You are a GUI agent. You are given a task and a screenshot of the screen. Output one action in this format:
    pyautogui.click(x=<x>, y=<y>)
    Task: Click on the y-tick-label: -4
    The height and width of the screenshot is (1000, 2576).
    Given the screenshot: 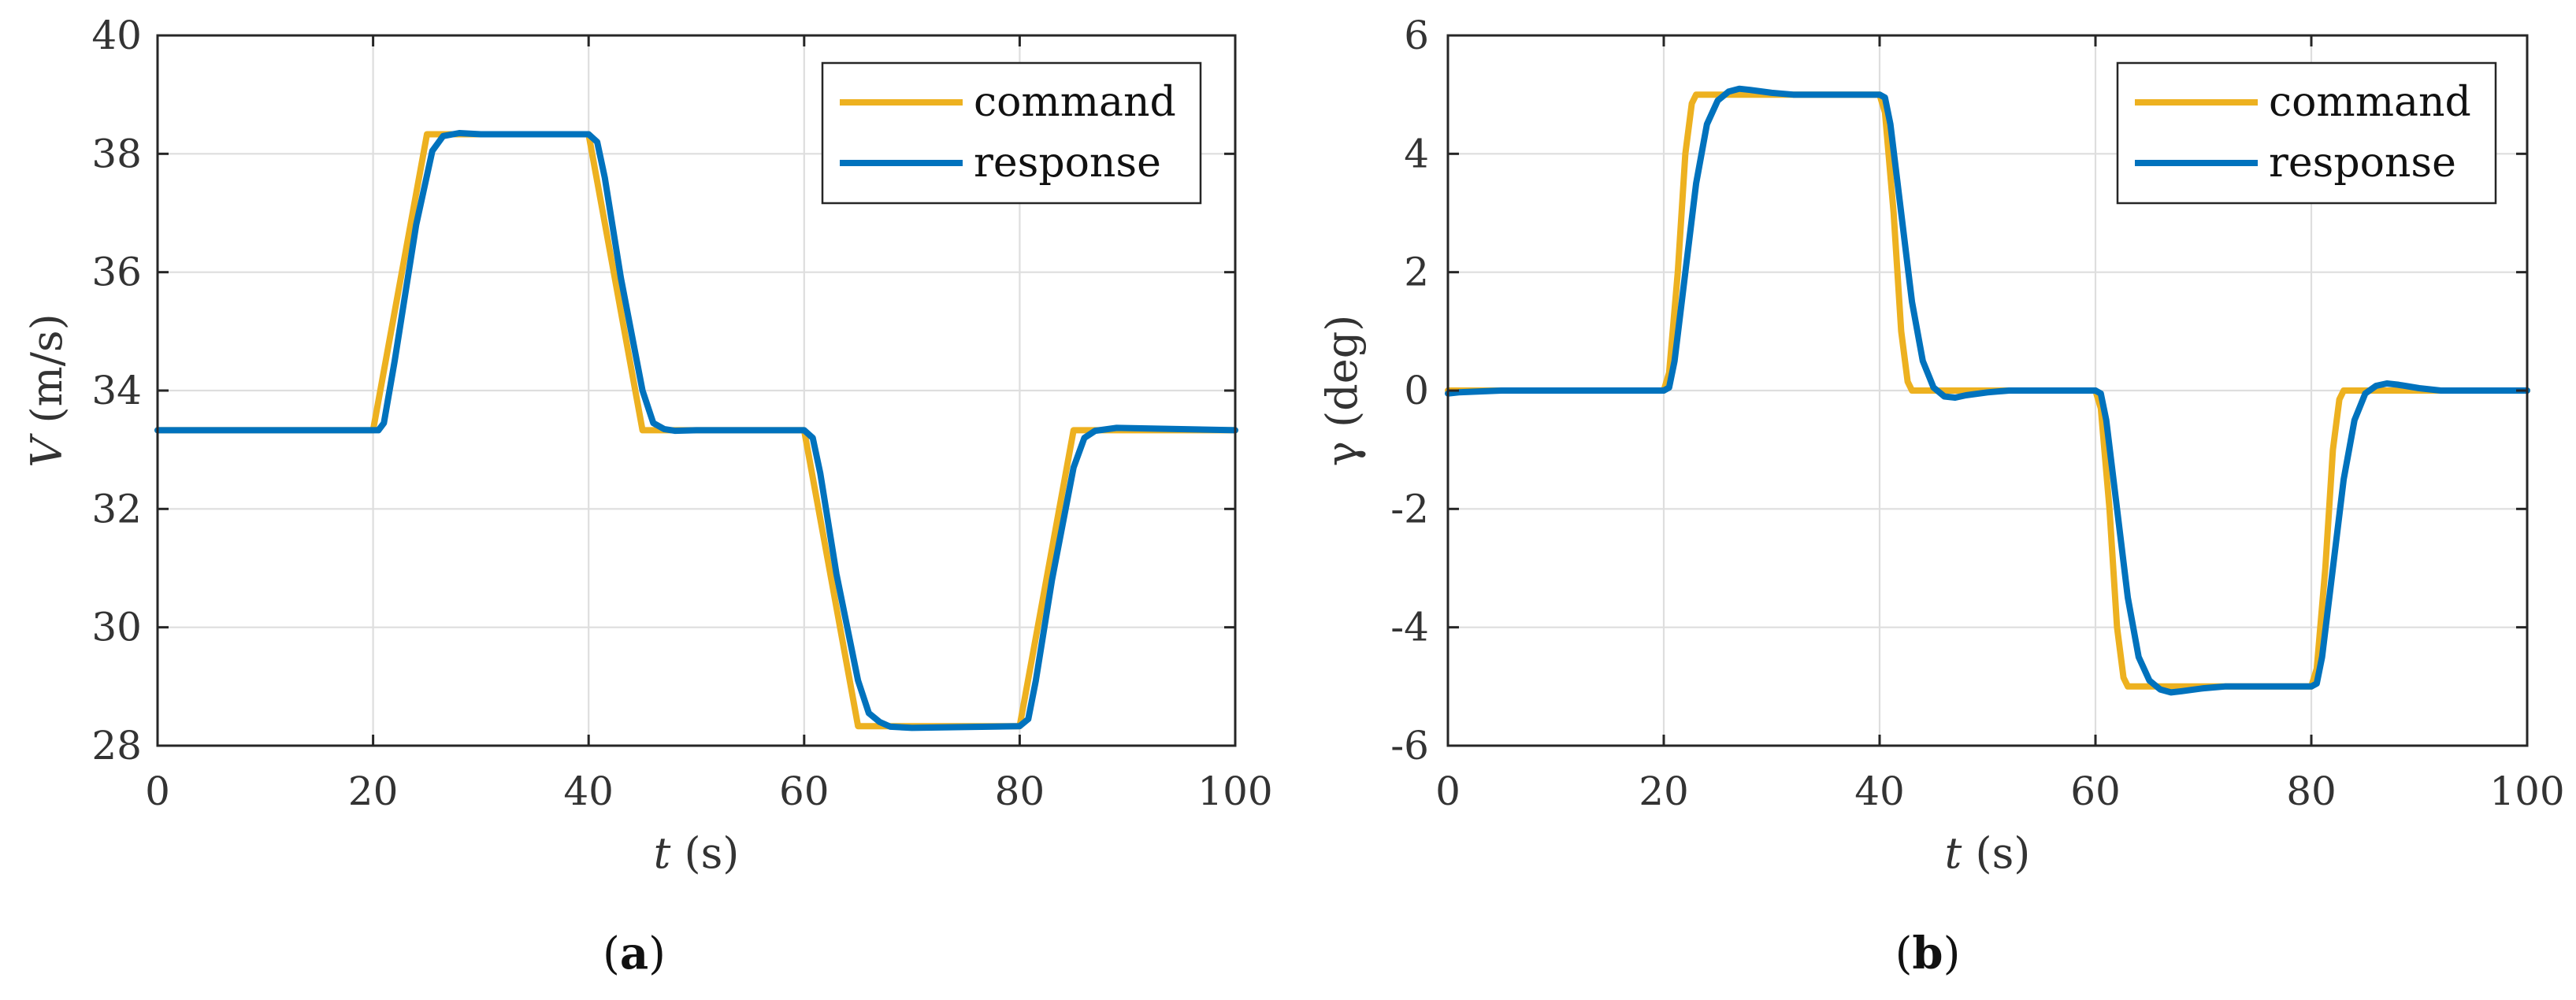 What is the action you would take?
    pyautogui.click(x=1409, y=627)
    